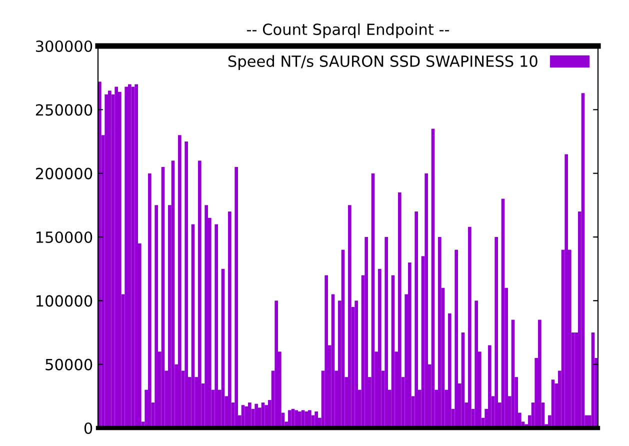  I want to click on y-tick-label: 150000, so click(64, 237).